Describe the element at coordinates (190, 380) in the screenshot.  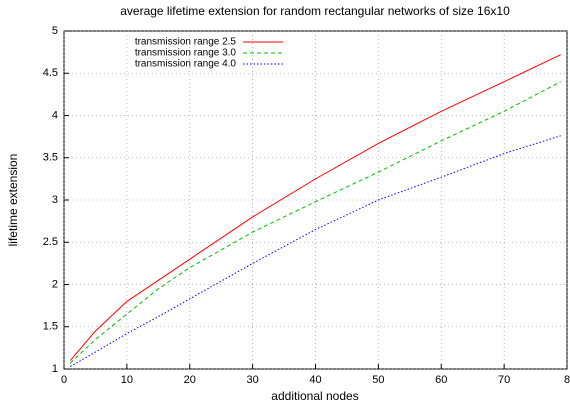
I see `x-tick-label: 20` at that location.